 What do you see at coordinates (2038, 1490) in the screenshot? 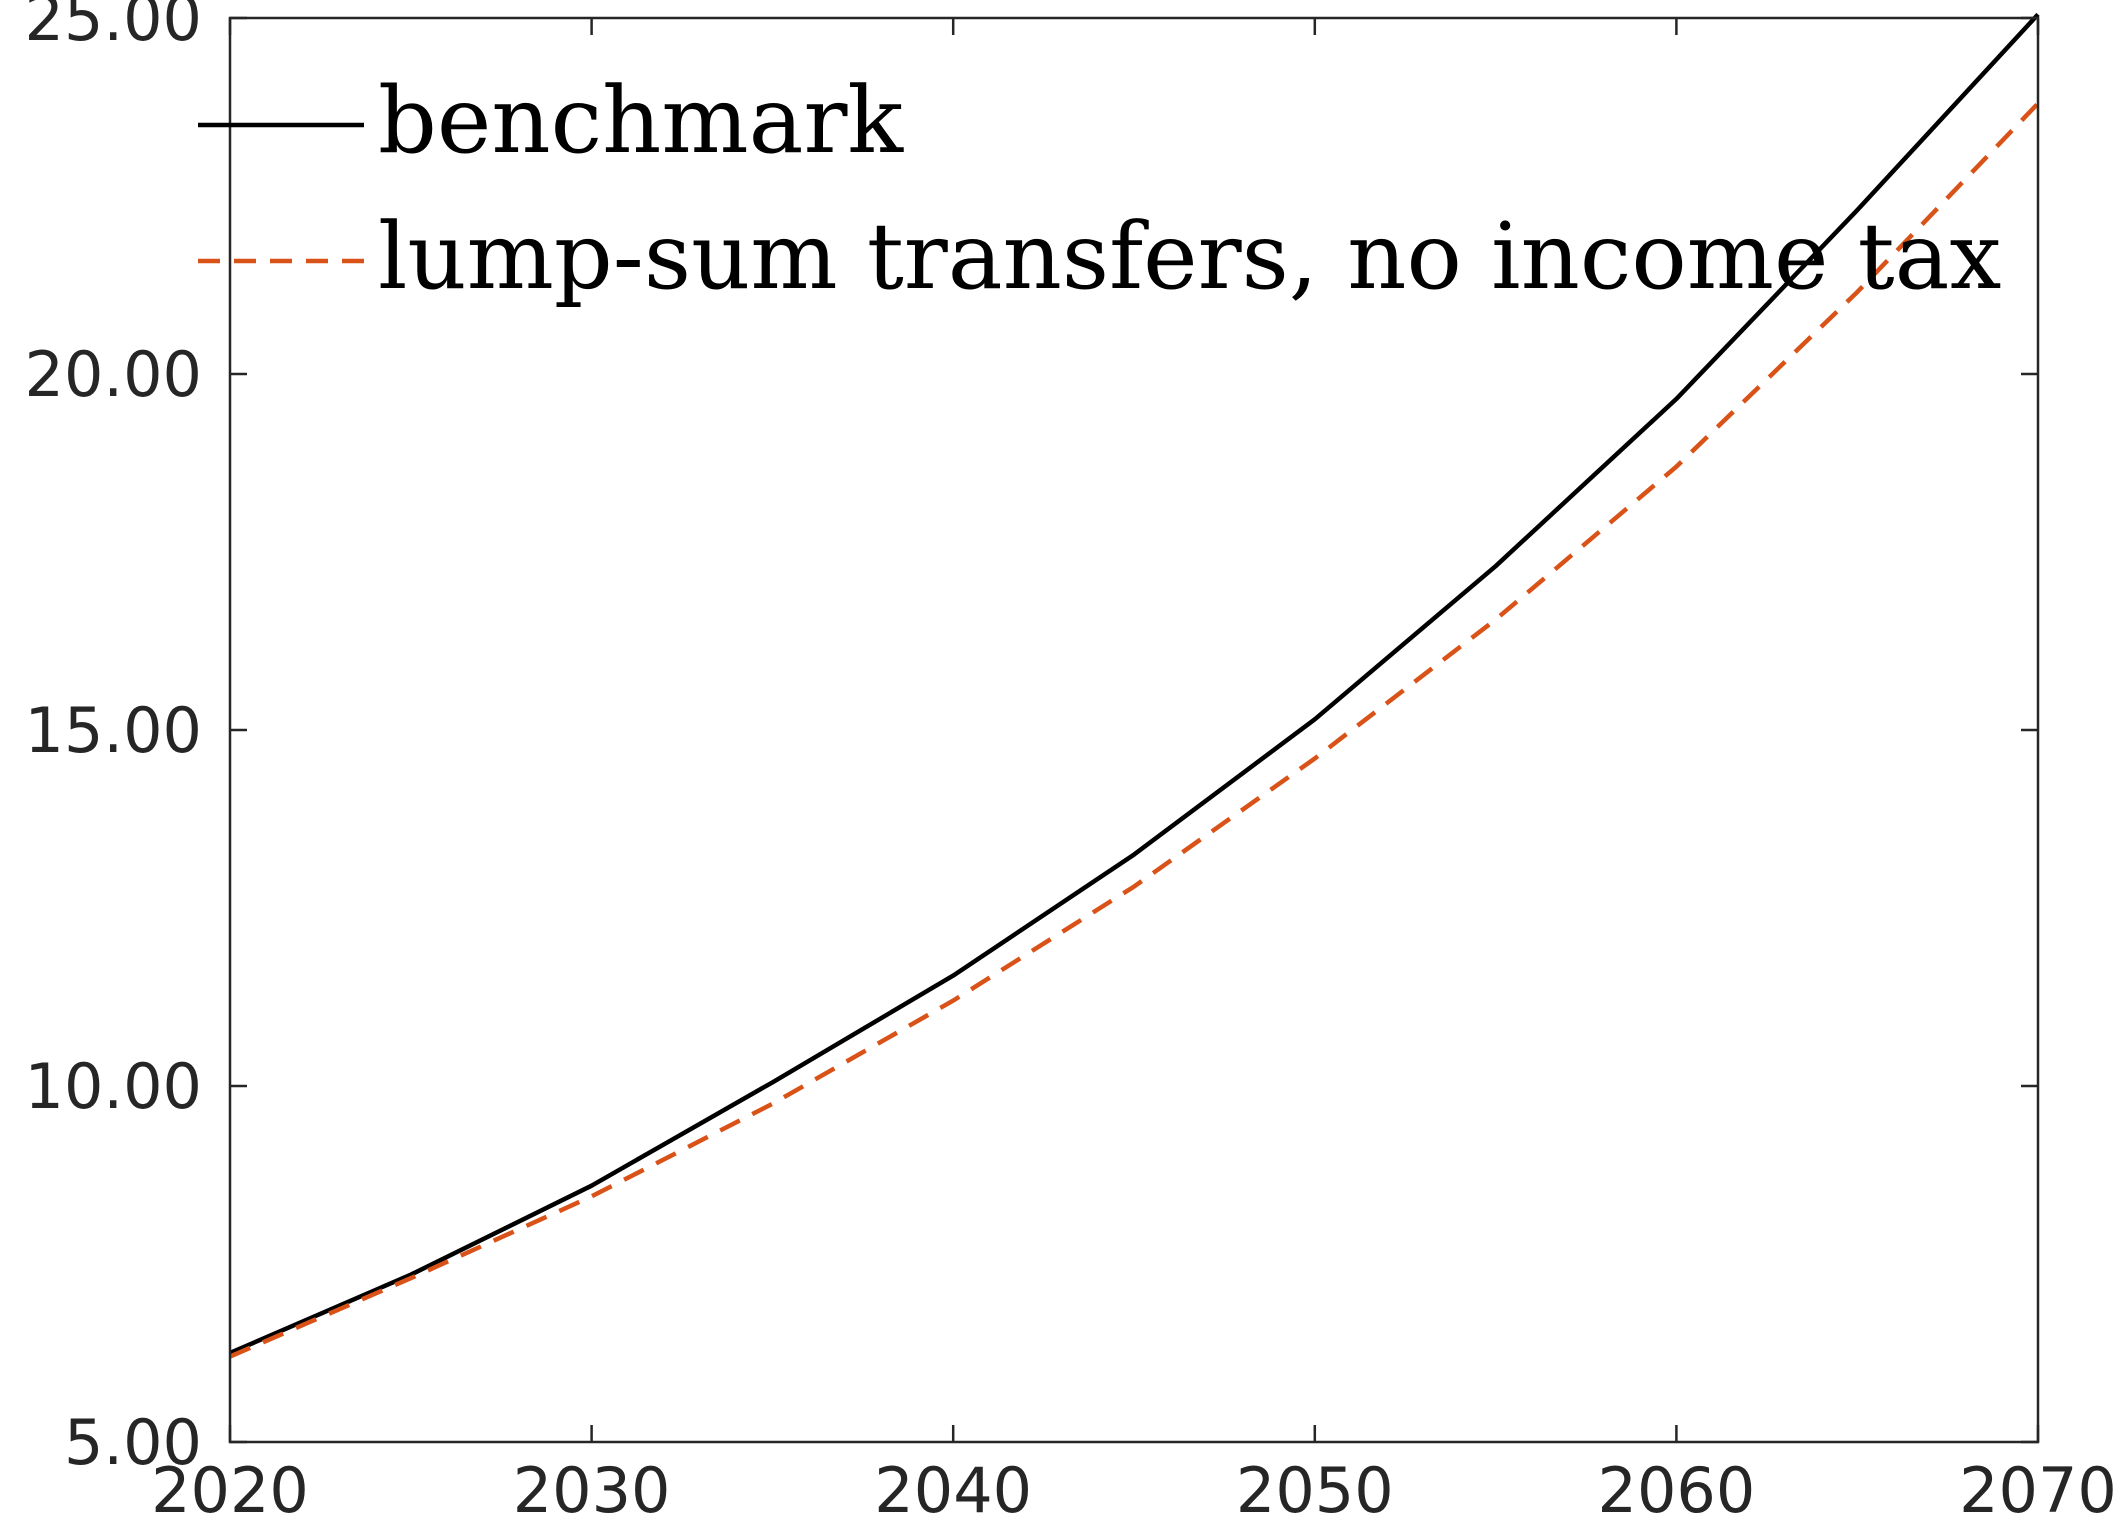
I see `x-tick-label: 2070` at bounding box center [2038, 1490].